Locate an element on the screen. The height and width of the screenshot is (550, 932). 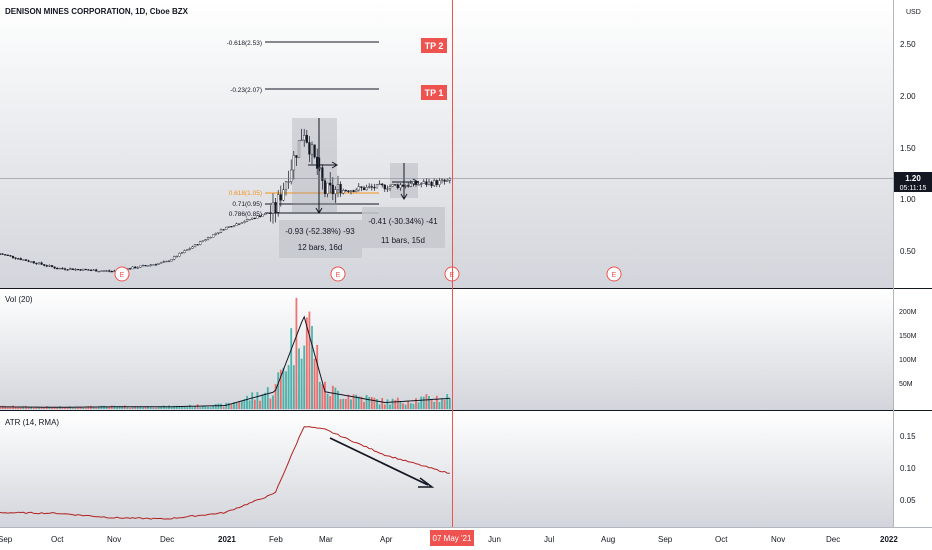
volume-tick: 150M is located at coordinates (908, 336).